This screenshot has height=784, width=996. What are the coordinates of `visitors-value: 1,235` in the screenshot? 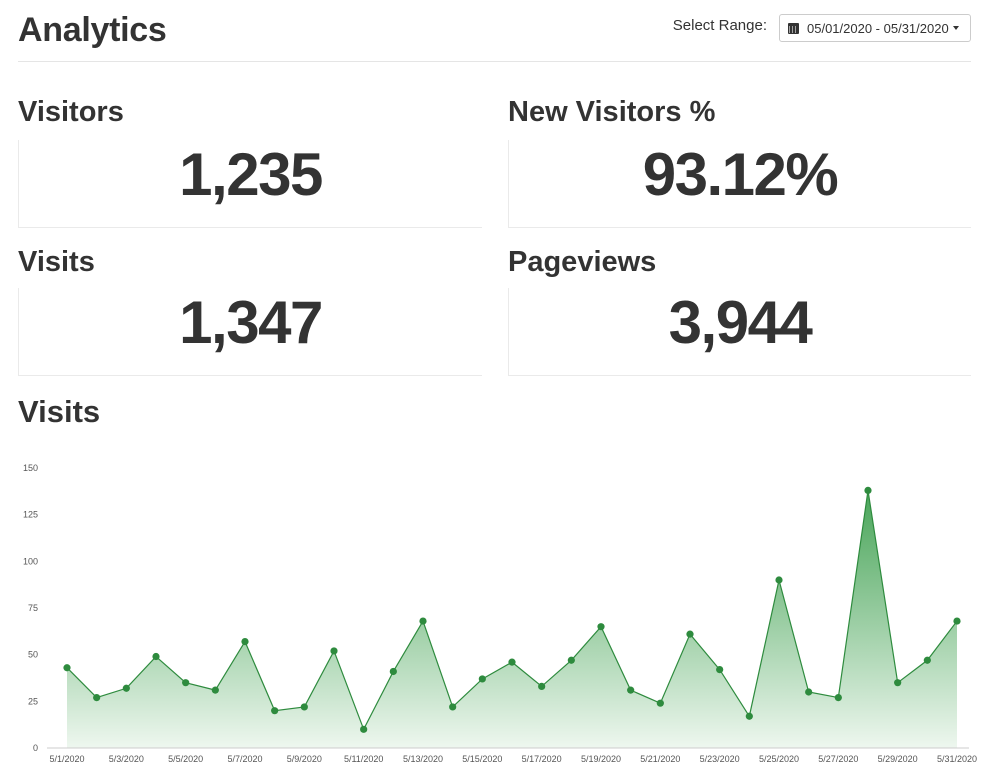 It's located at (251, 174).